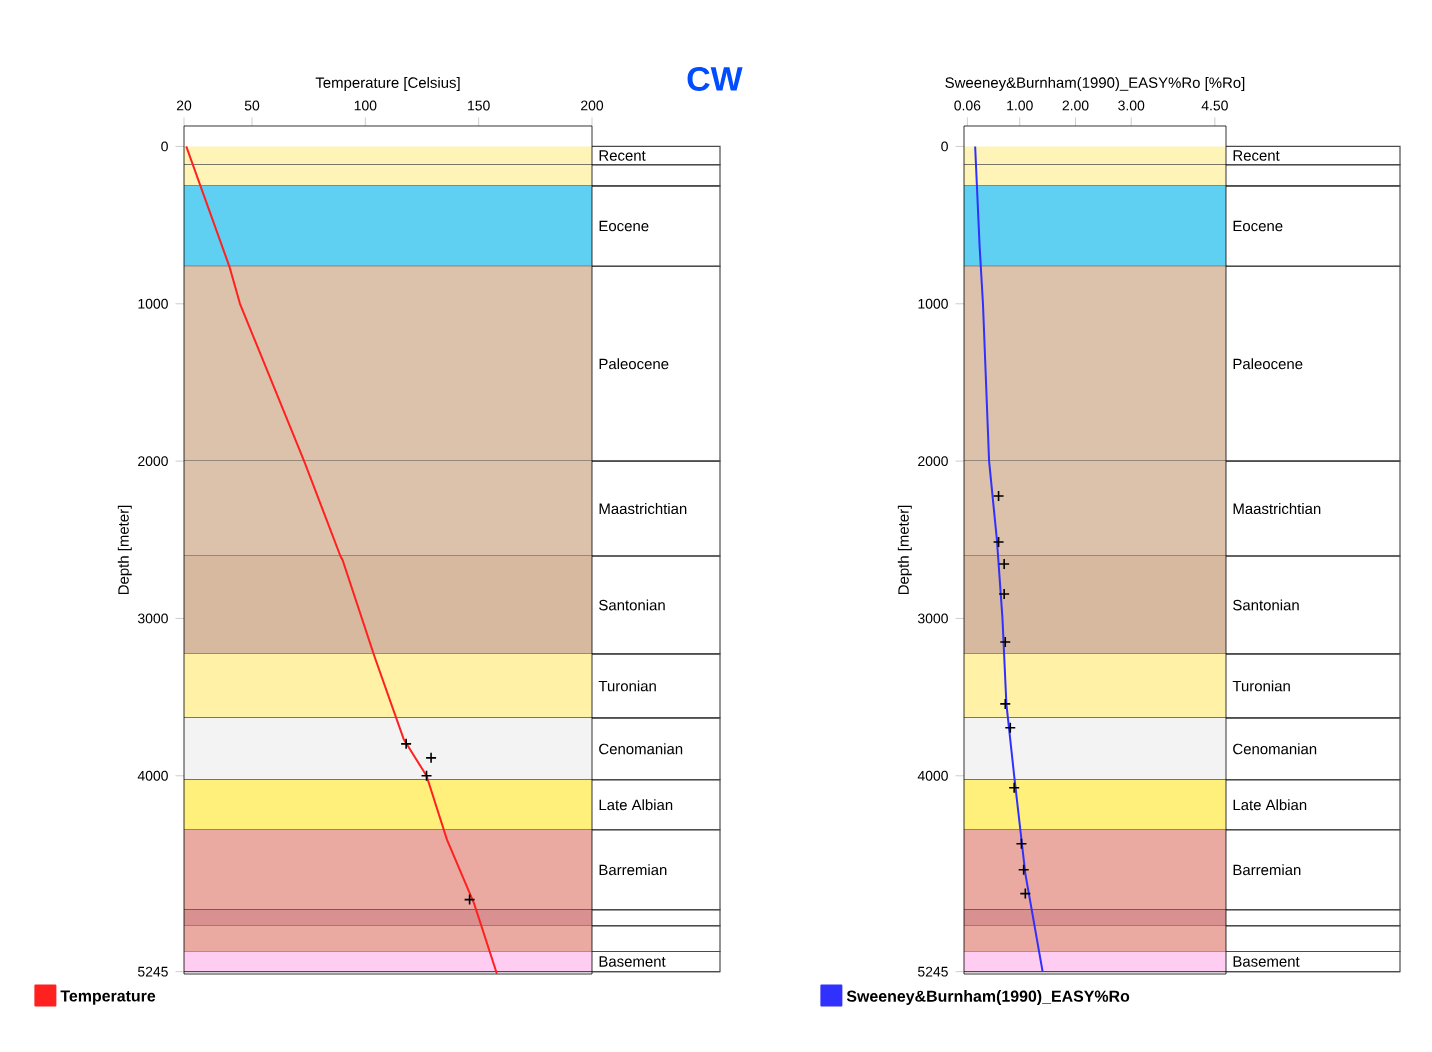 This screenshot has width=1432, height=1052. Describe the element at coordinates (715, 78) in the screenshot. I see `text: CW` at that location.